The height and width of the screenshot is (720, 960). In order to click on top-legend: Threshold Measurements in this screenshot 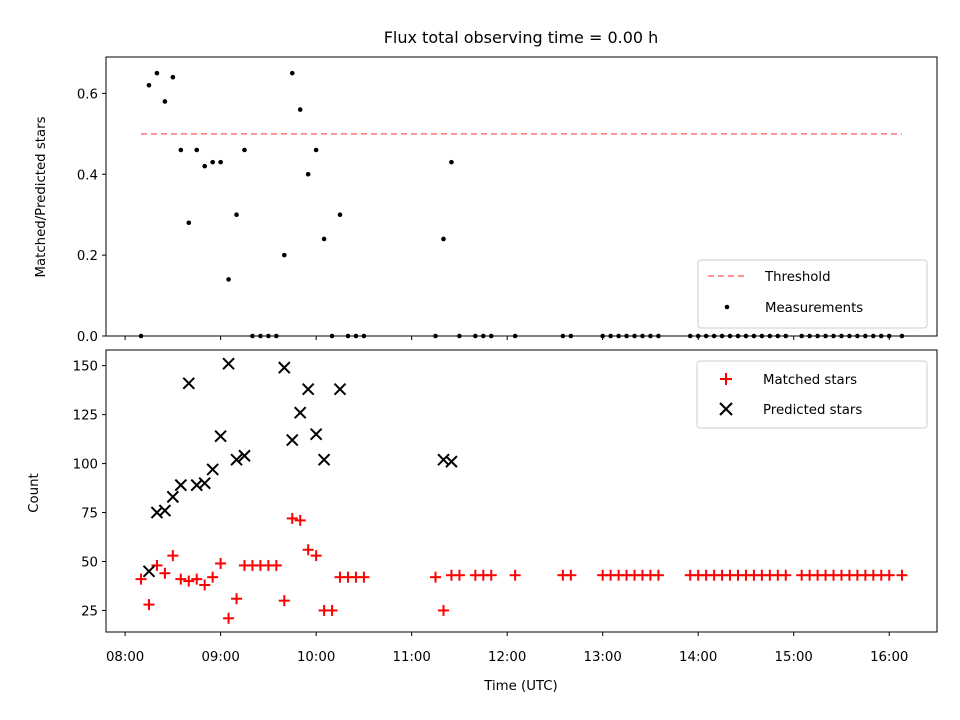, I will do `click(812, 294)`.